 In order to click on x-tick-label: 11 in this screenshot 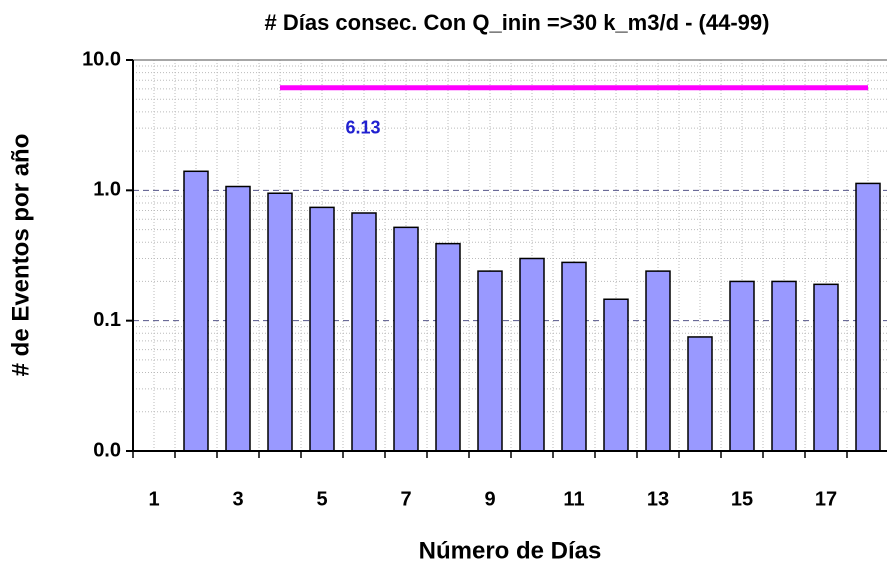, I will do `click(573, 499)`.